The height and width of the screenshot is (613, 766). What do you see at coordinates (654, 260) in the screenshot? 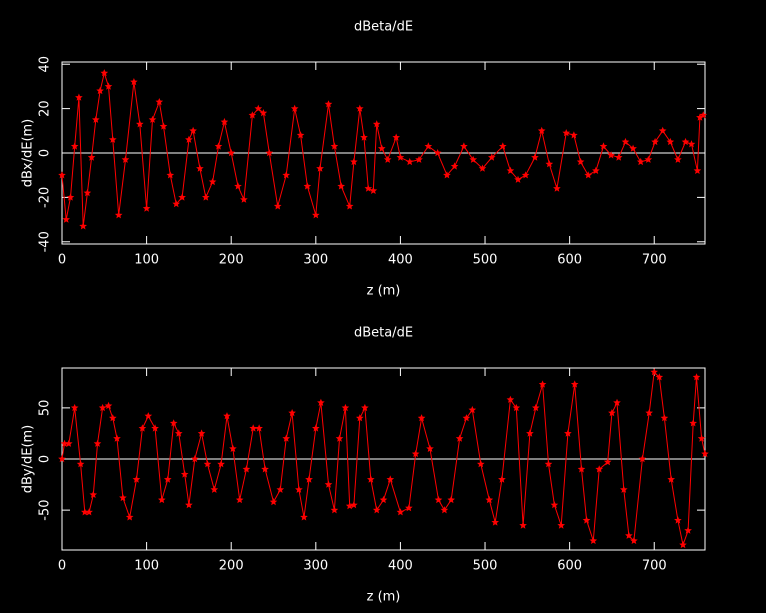
I see `x-tick-label: 700` at bounding box center [654, 260].